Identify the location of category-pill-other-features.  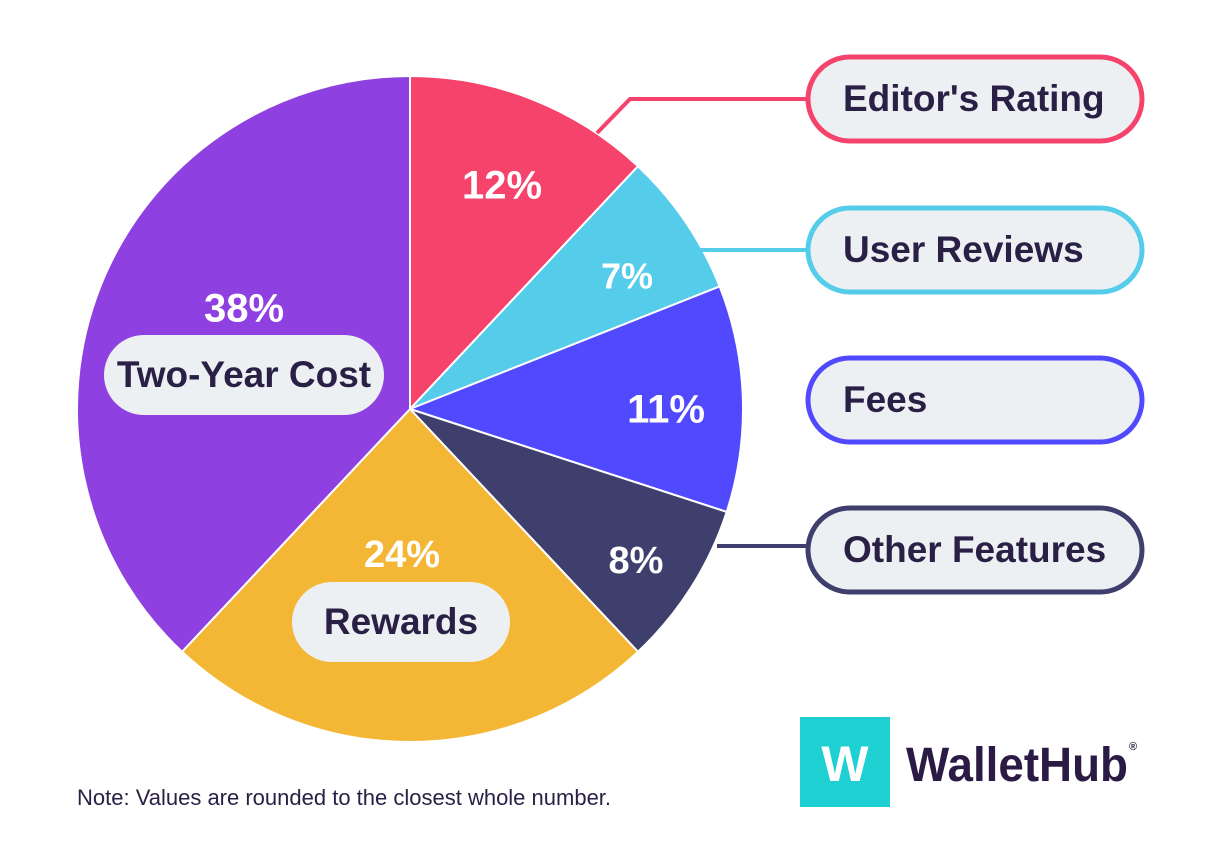
(975, 550).